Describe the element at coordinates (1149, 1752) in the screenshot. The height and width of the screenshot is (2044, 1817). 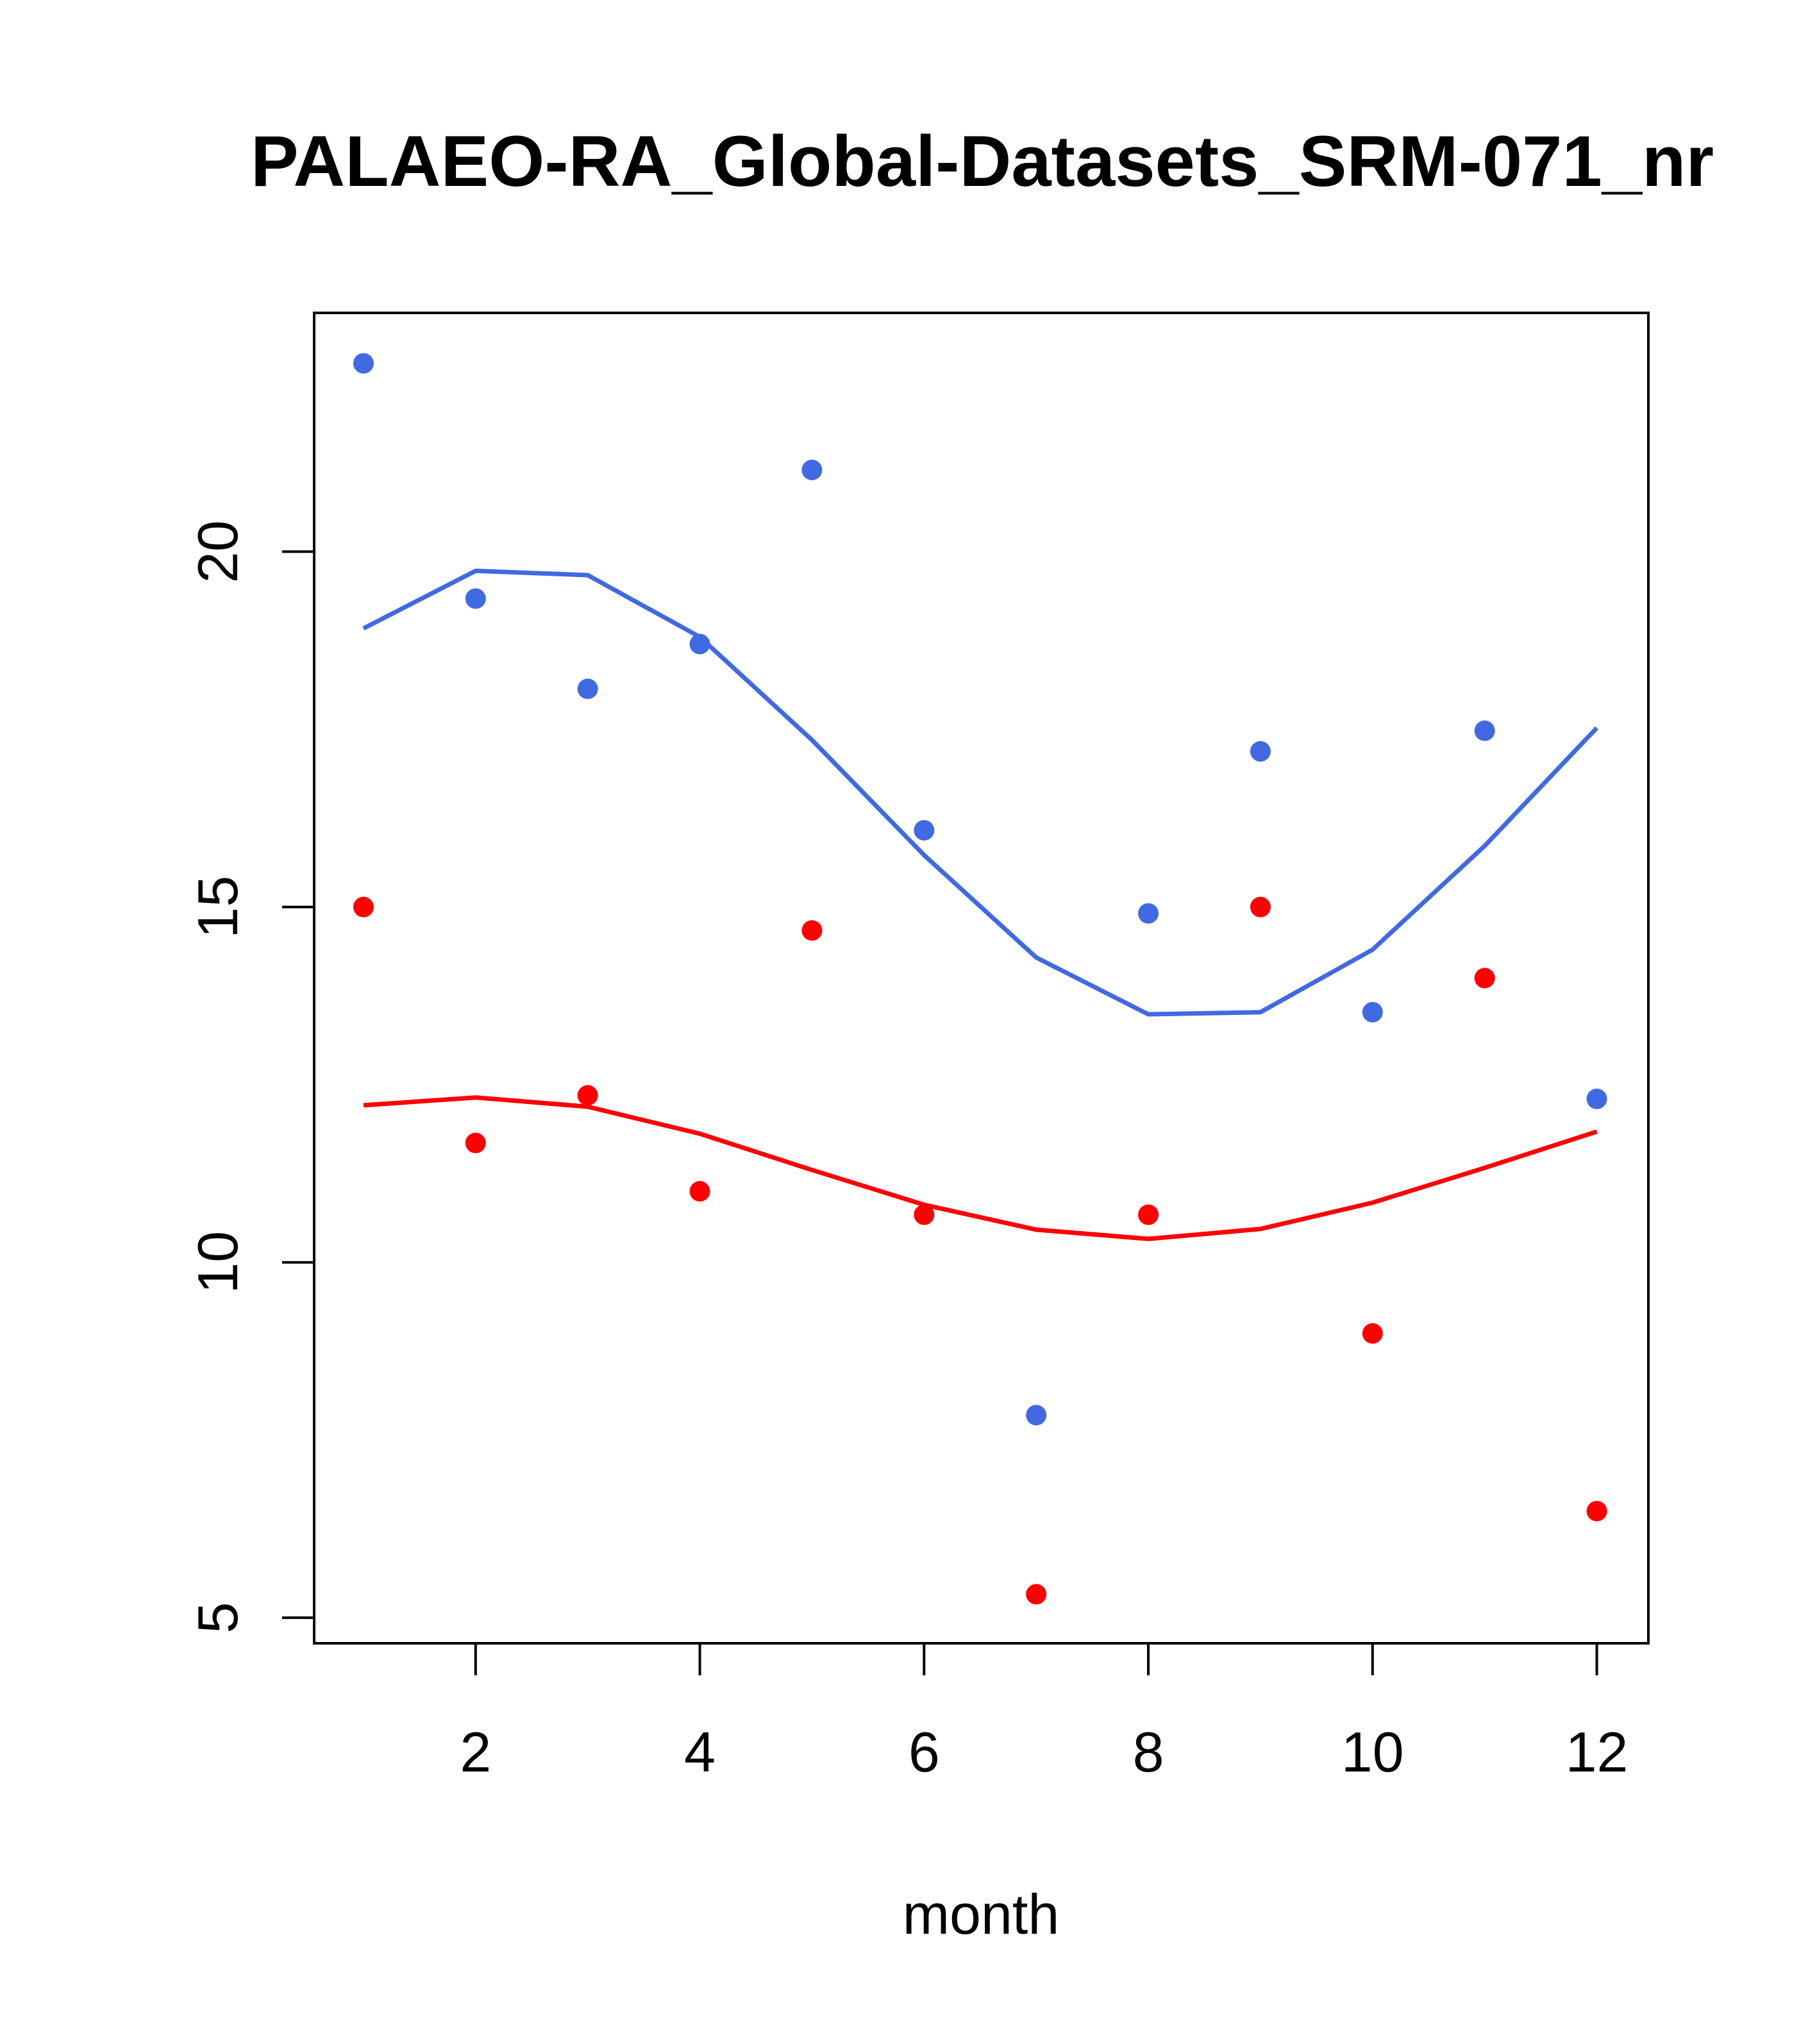
I see `x-tick-label: 8` at that location.